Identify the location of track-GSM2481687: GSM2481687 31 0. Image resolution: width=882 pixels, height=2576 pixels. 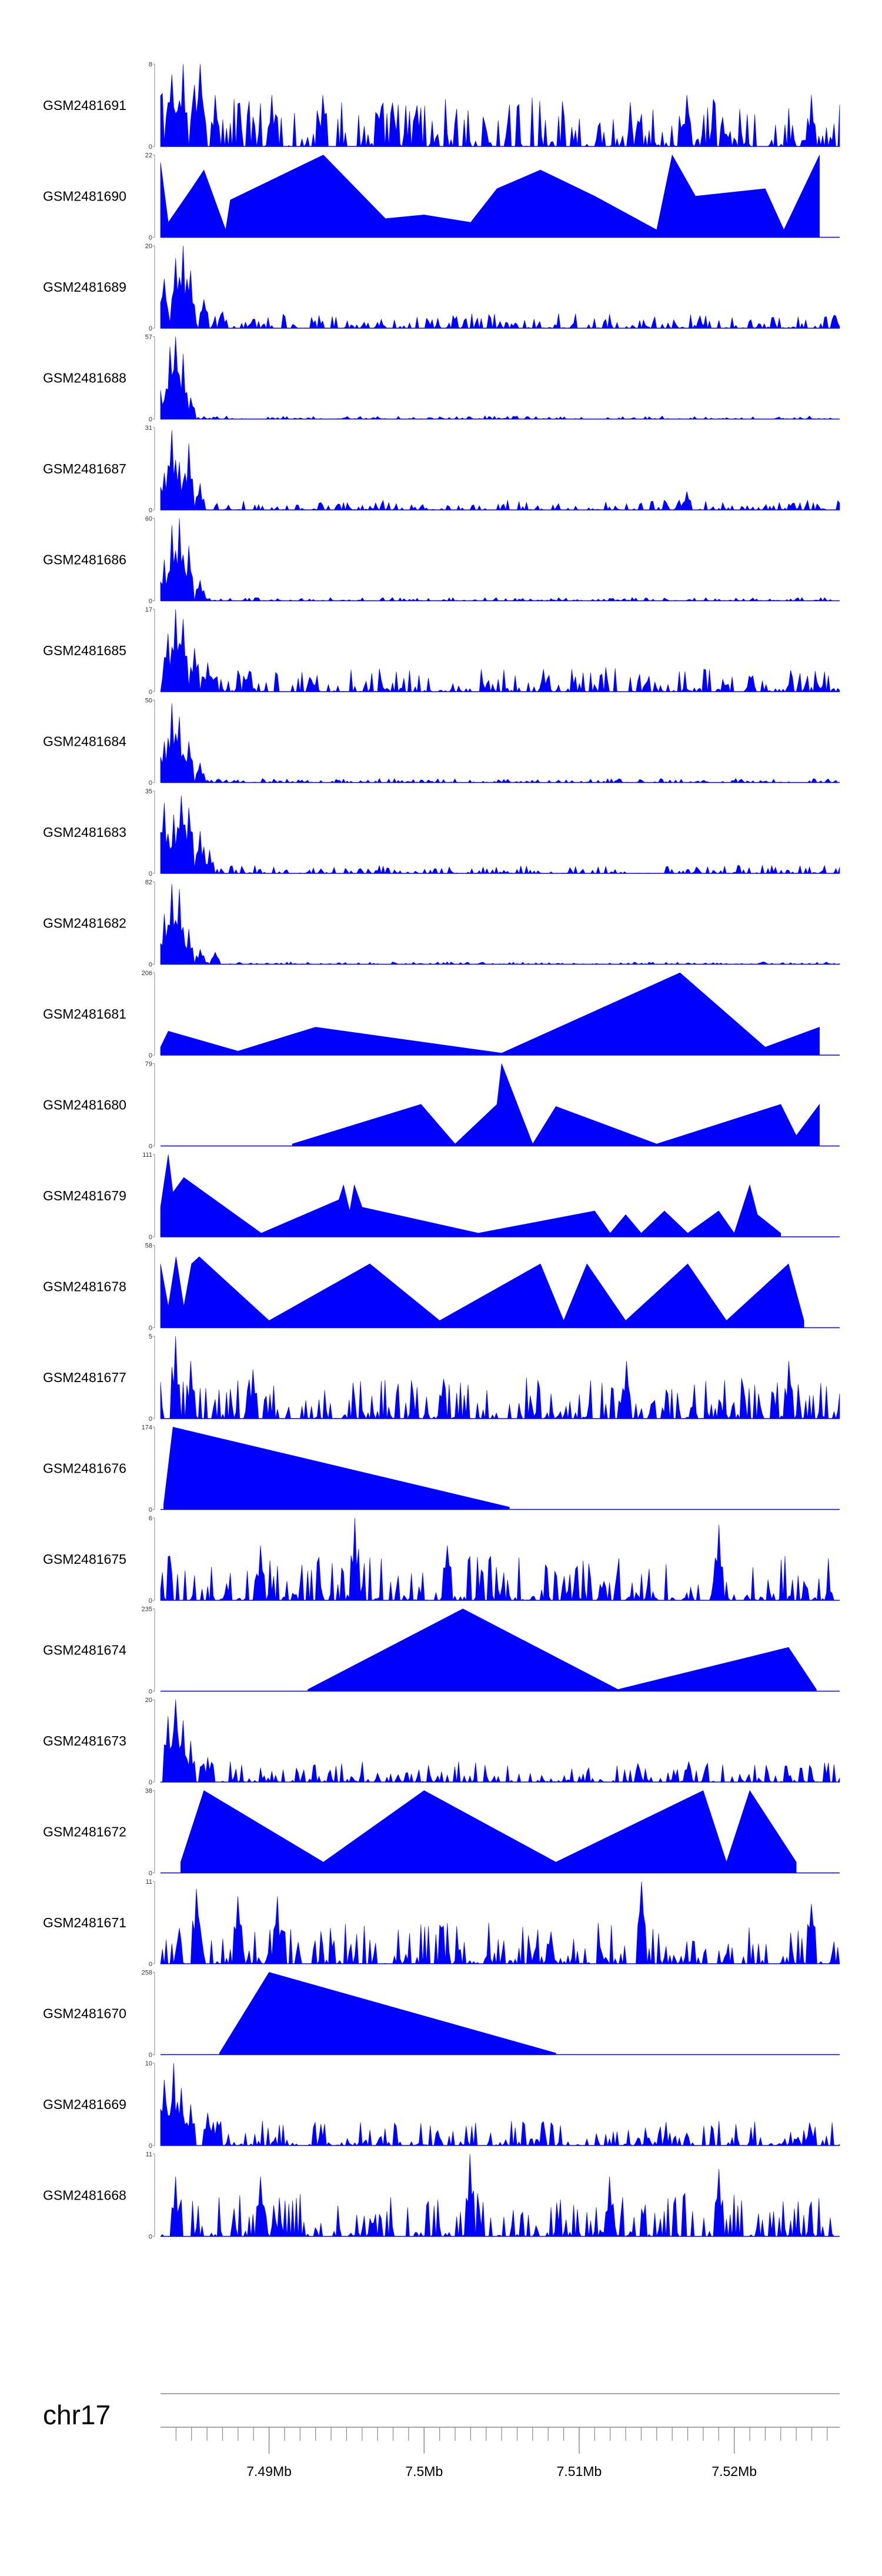
(441, 469).